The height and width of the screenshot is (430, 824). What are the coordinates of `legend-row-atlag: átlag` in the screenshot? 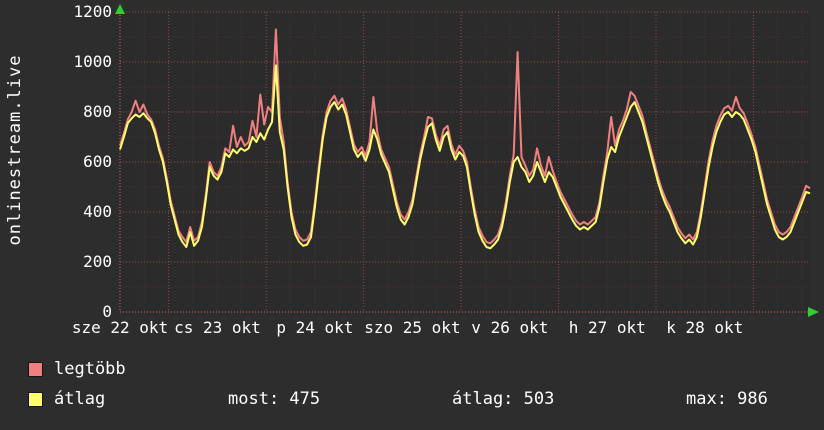 It's located at (66, 399).